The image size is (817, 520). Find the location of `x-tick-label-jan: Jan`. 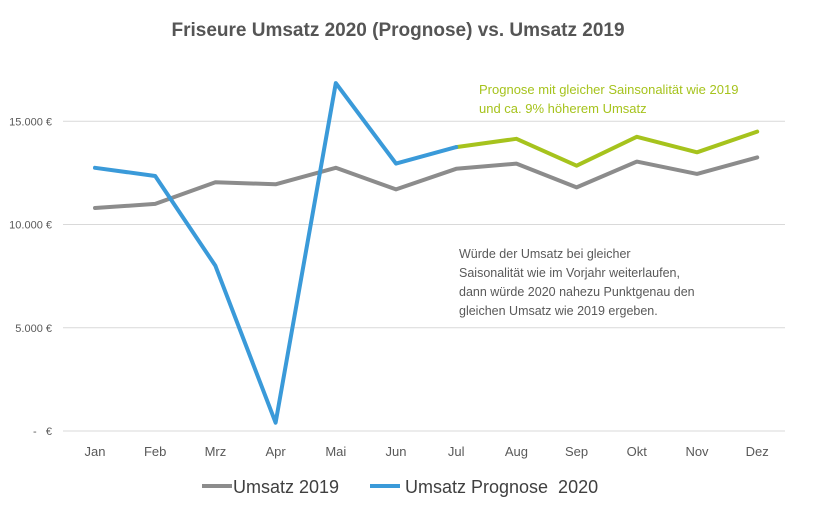

x-tick-label-jan: Jan is located at coordinates (95, 451).